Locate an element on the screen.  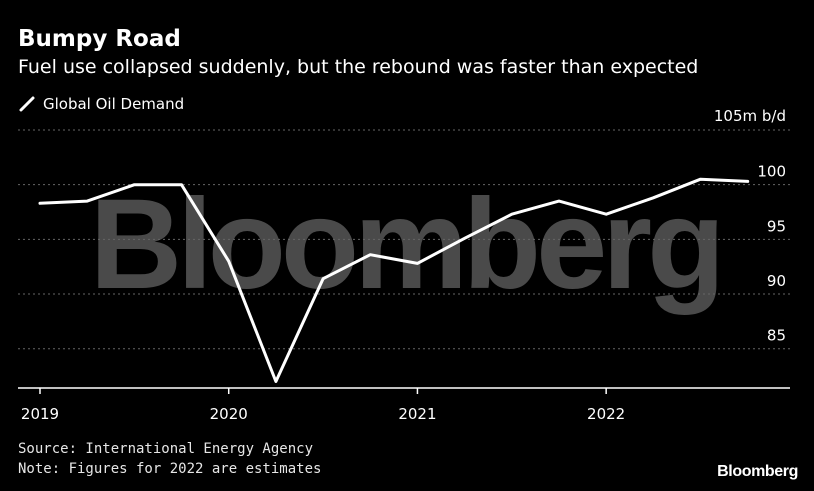
y-tick-label: 90 is located at coordinates (776, 281).